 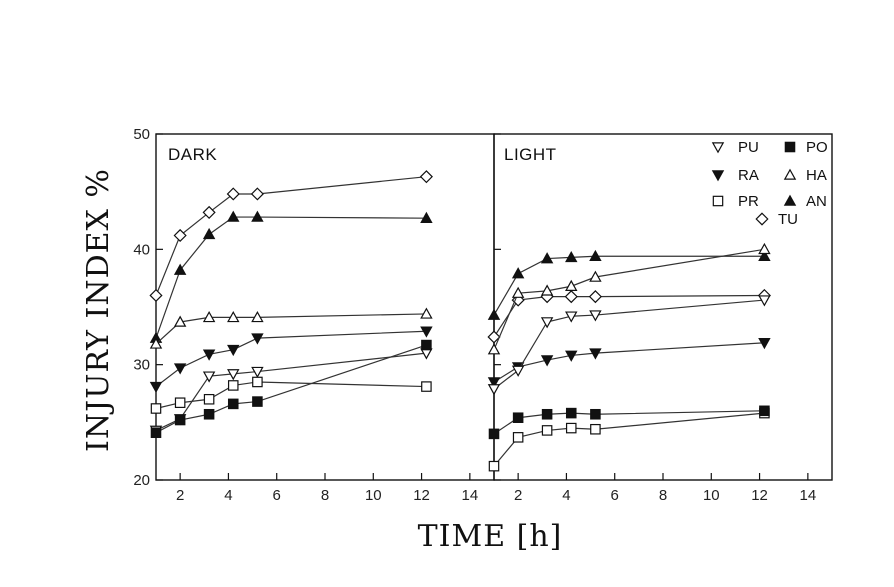 I want to click on y-tick-label: 50, so click(x=141, y=134).